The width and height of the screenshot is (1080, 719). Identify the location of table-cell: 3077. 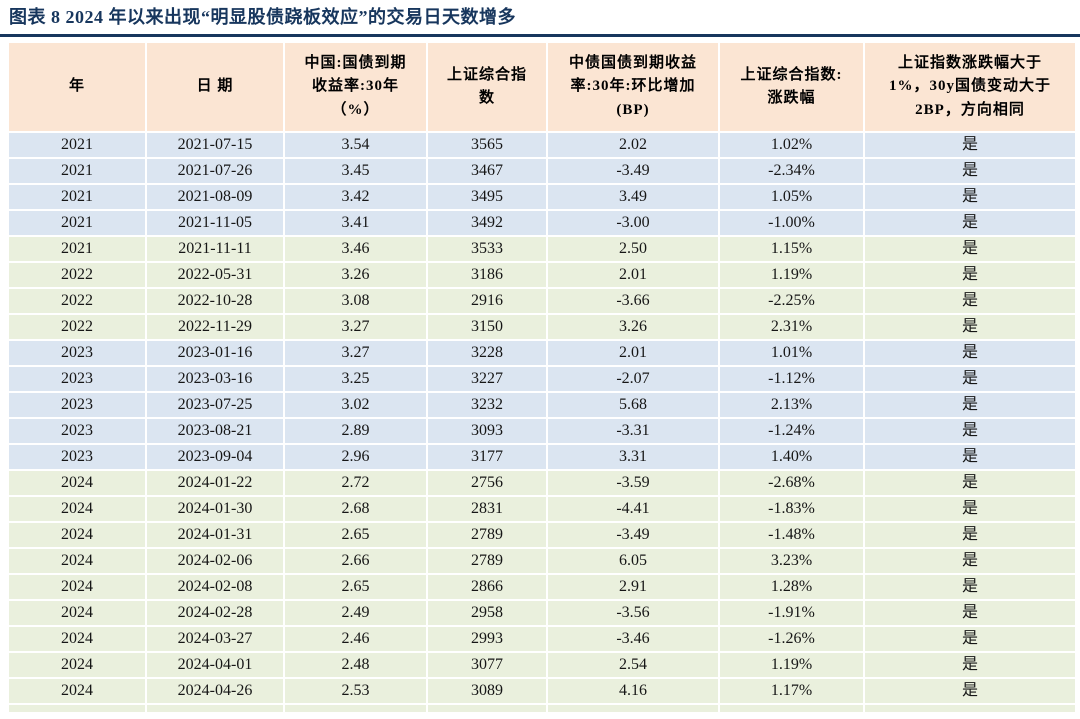
(487, 665).